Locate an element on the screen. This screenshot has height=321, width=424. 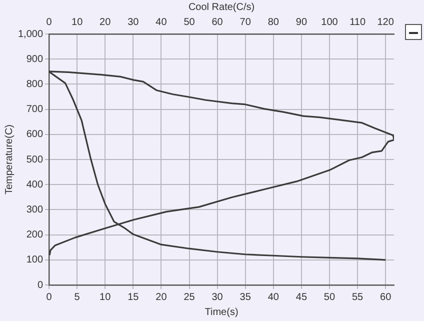
y-tick-label: 0 is located at coordinates (40, 285).